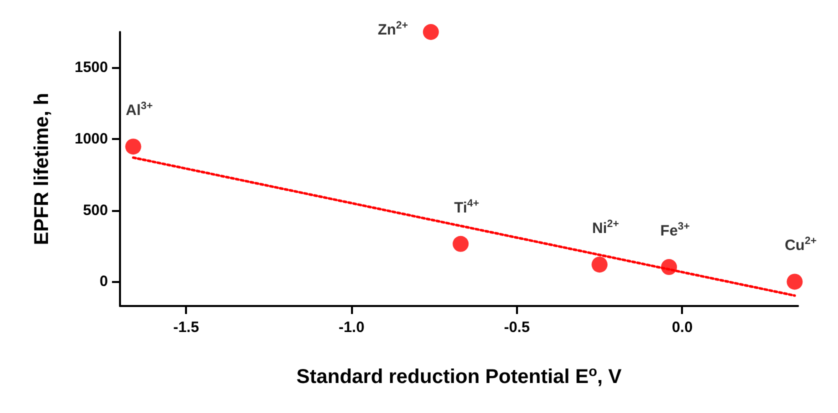 The height and width of the screenshot is (413, 838). What do you see at coordinates (682, 327) in the screenshot?
I see `x-tick-label: 0.0` at bounding box center [682, 327].